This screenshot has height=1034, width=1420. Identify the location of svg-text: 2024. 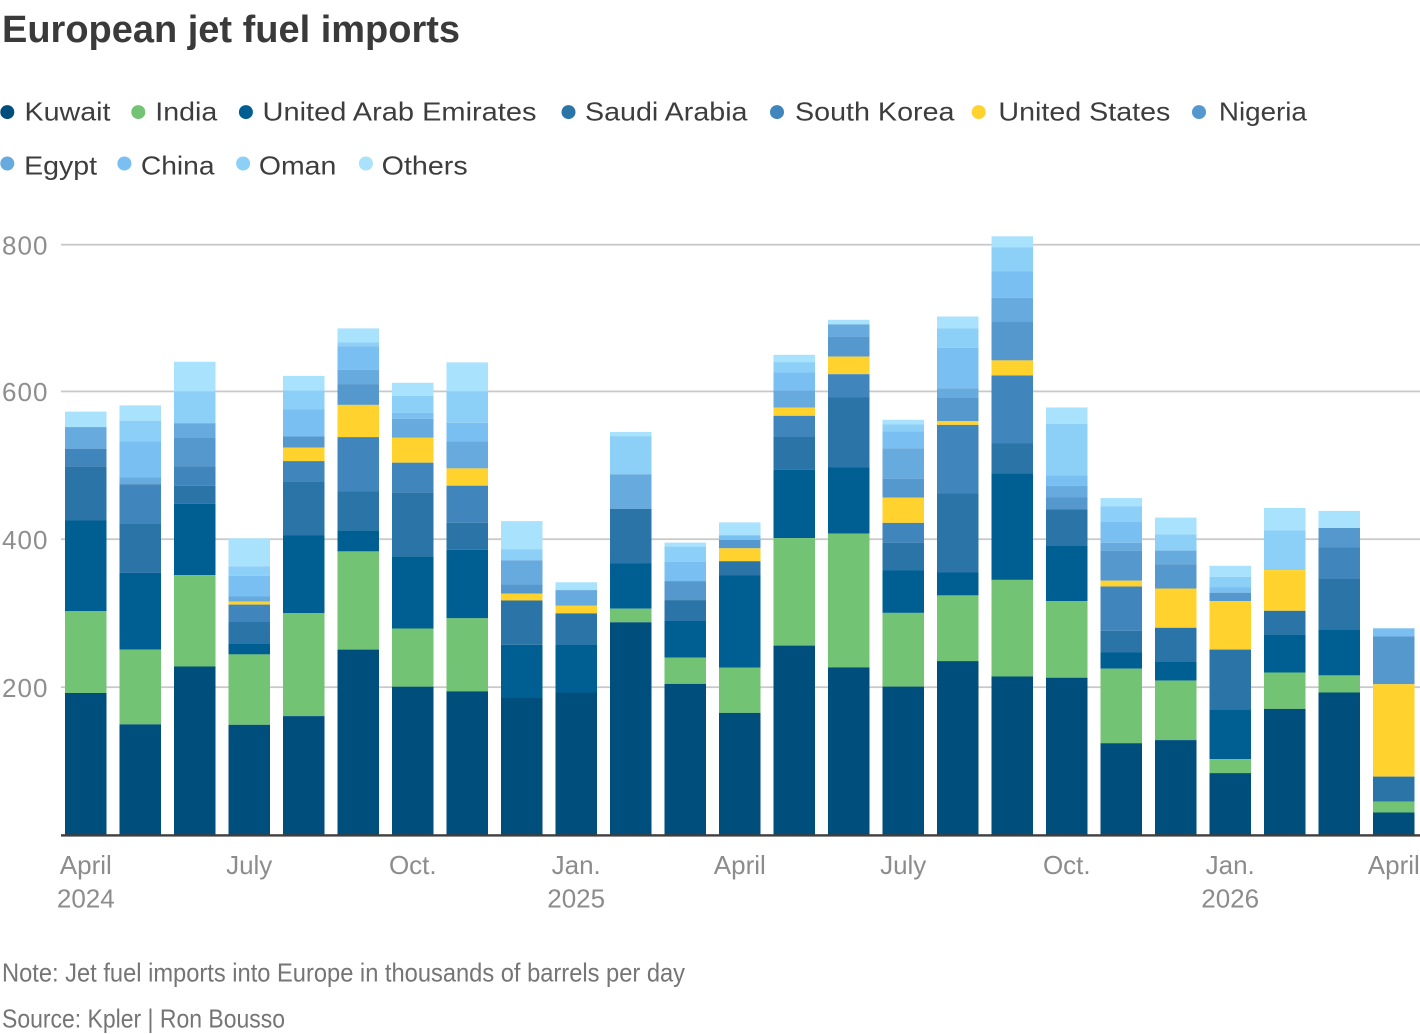
(86, 899).